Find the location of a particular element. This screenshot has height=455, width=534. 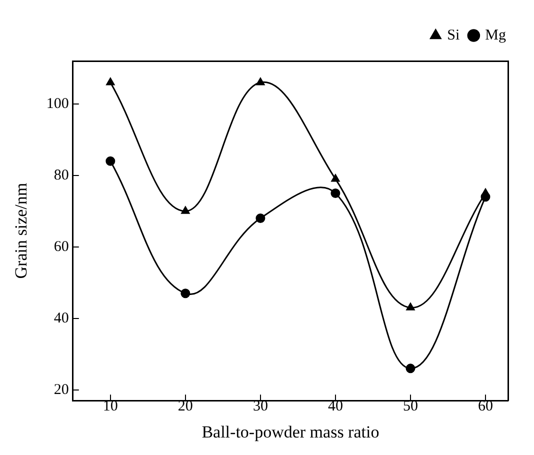

legend-label: Mg is located at coordinates (495, 35).